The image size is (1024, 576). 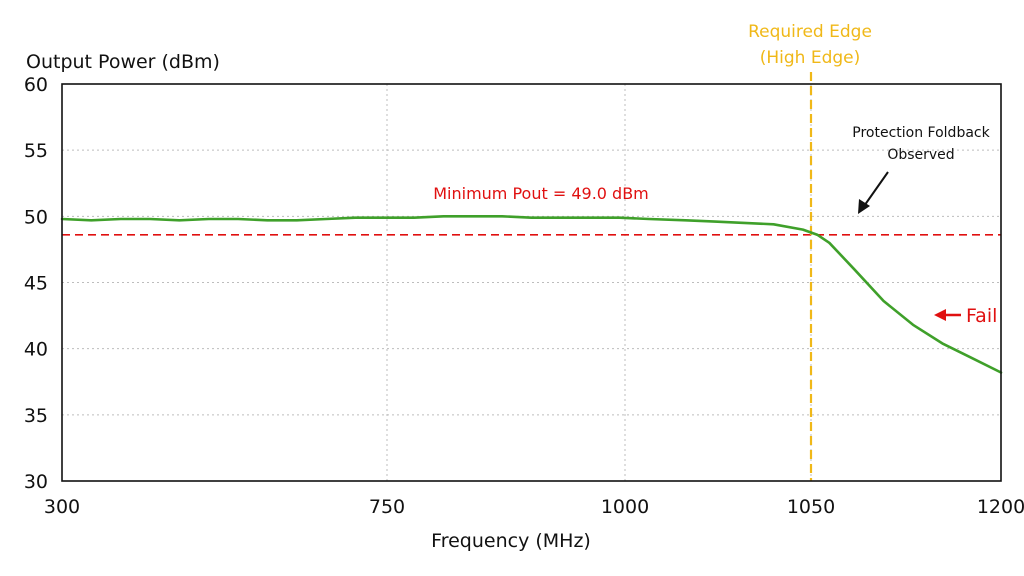 What do you see at coordinates (625, 507) in the screenshot?
I see `x-tick-label: 1000` at bounding box center [625, 507].